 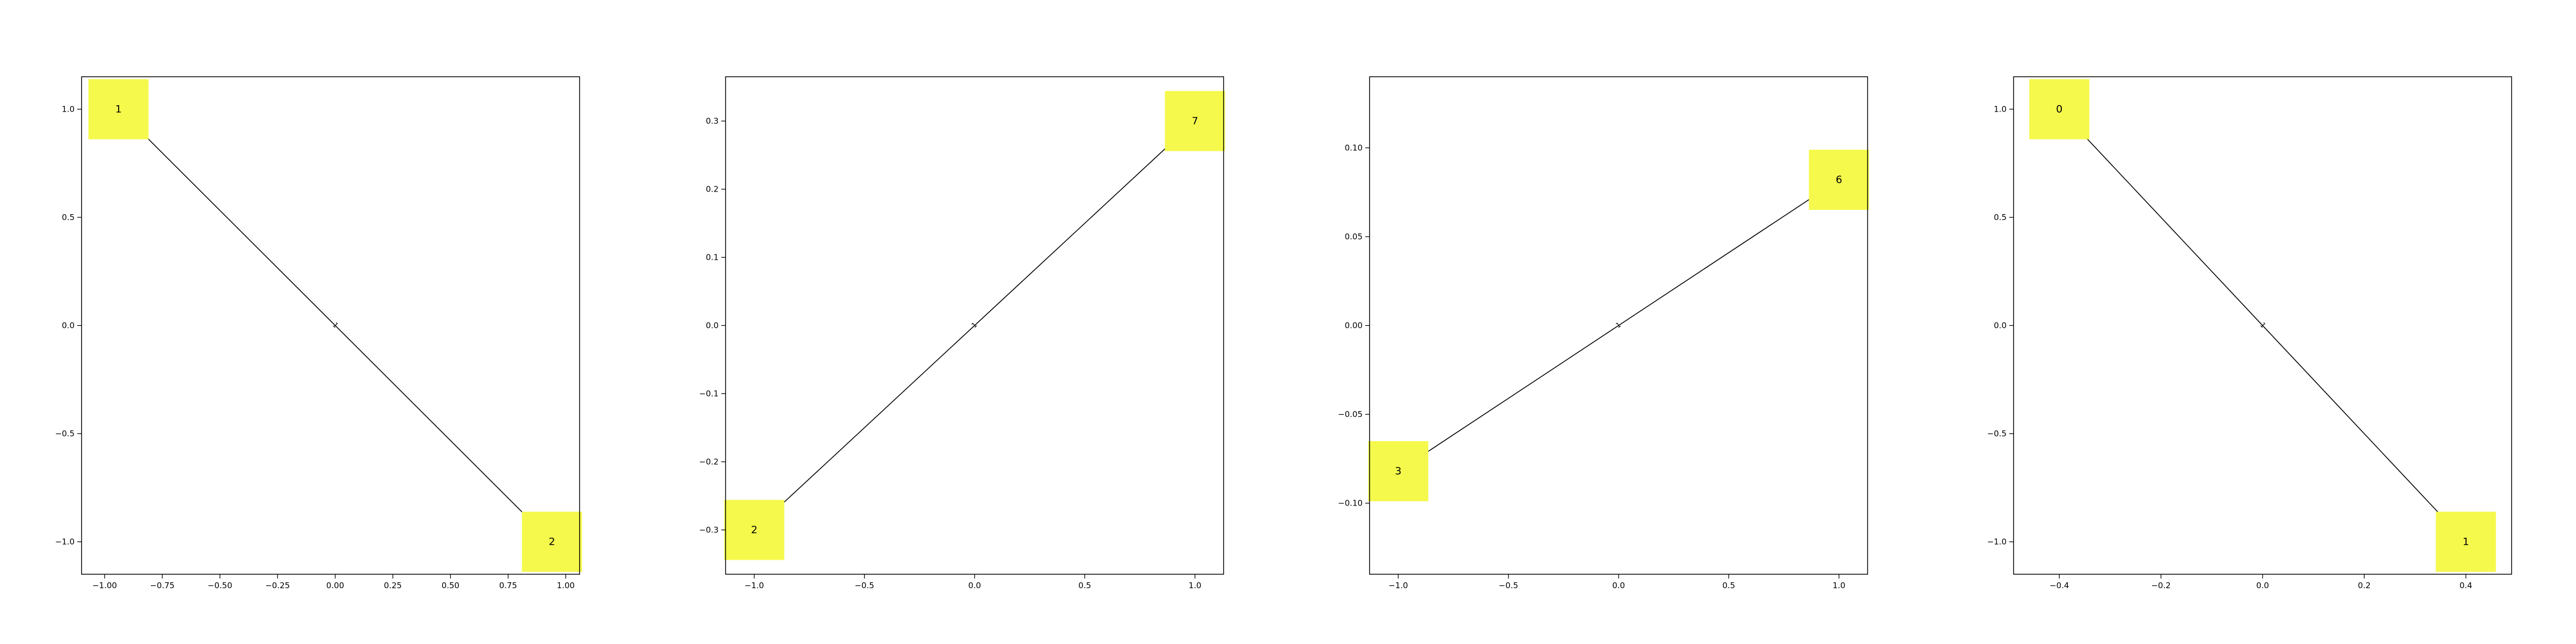 What do you see at coordinates (709, 461) in the screenshot?
I see `y-tick-label: −0.2` at bounding box center [709, 461].